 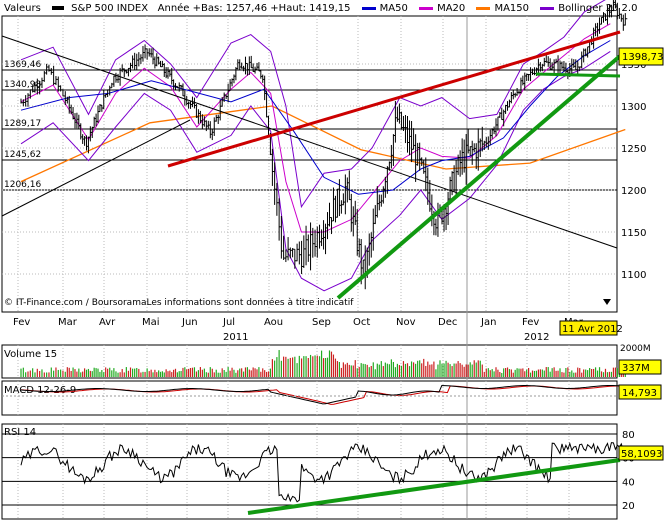 I want to click on legend-ma50: MA50, so click(x=393, y=8).